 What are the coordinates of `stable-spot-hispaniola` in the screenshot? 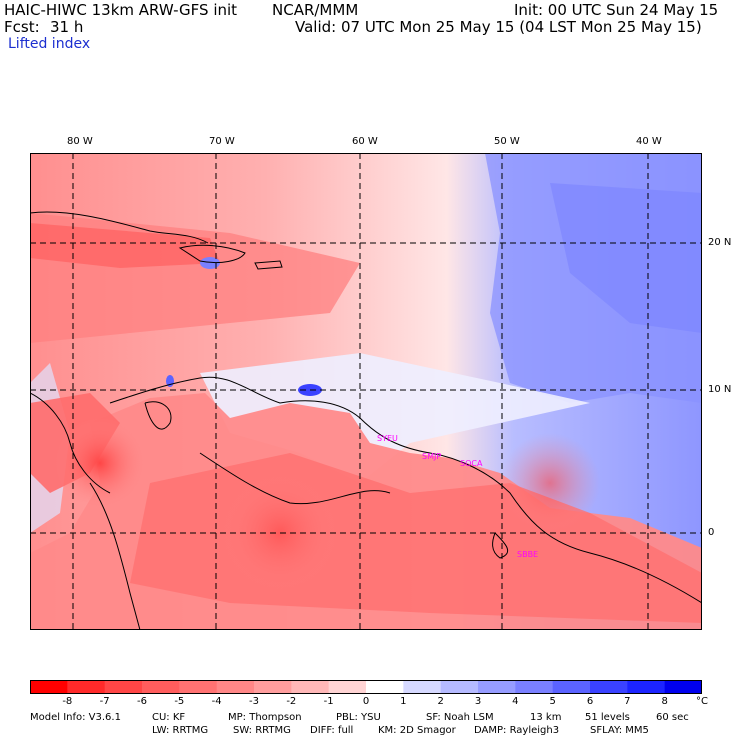 It's located at (210, 263).